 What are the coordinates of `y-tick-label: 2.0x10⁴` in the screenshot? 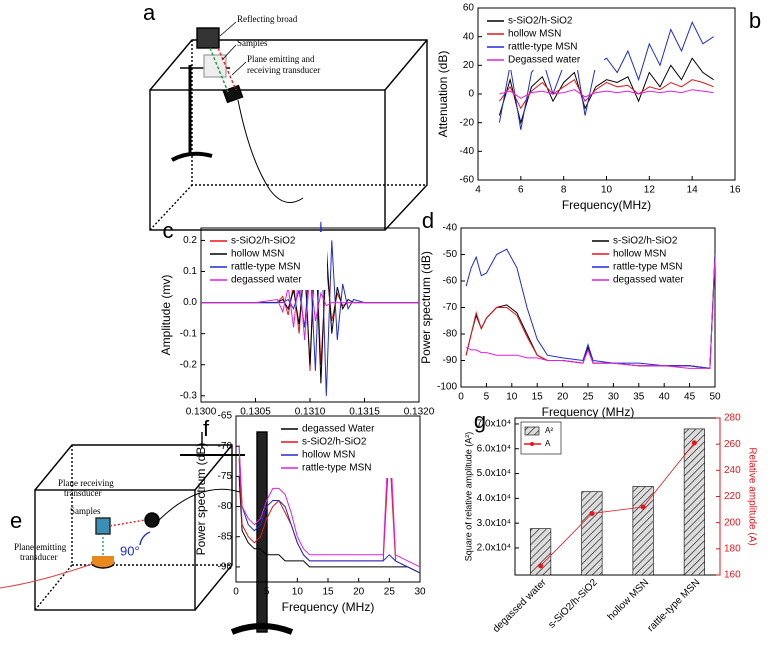 It's located at (494, 548).